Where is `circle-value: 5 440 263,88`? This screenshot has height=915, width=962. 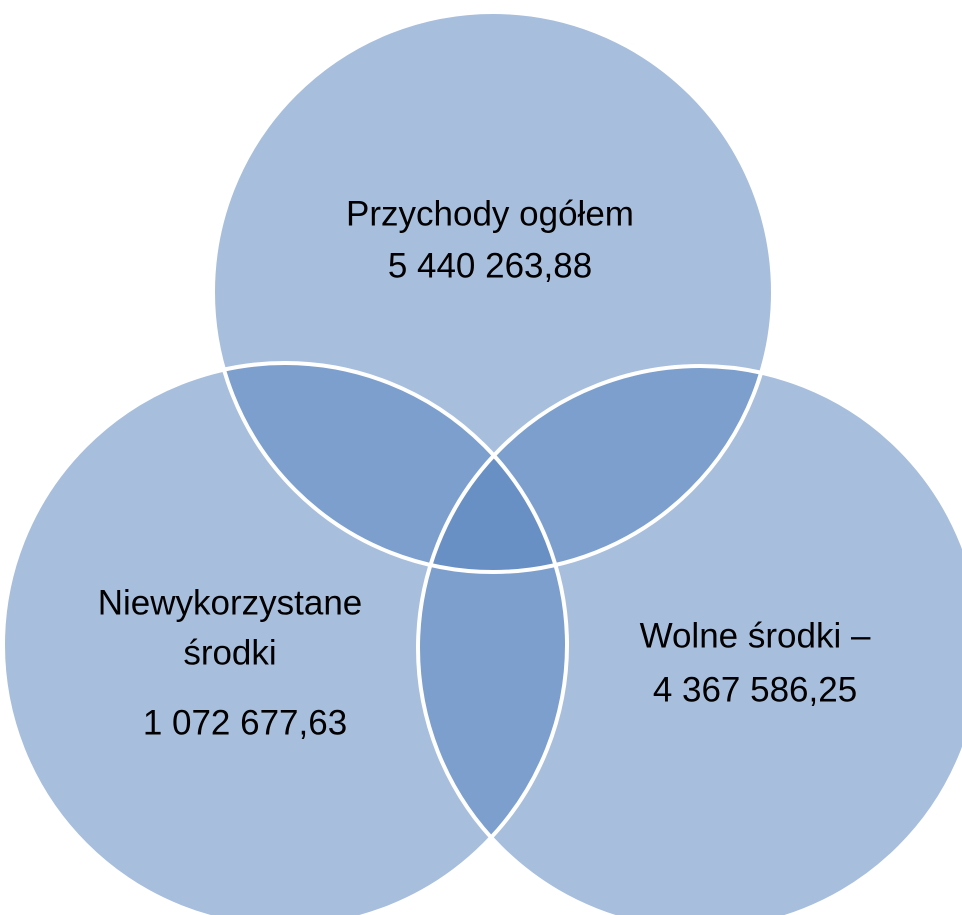
circle-value: 5 440 263,88 is located at coordinates (490, 265).